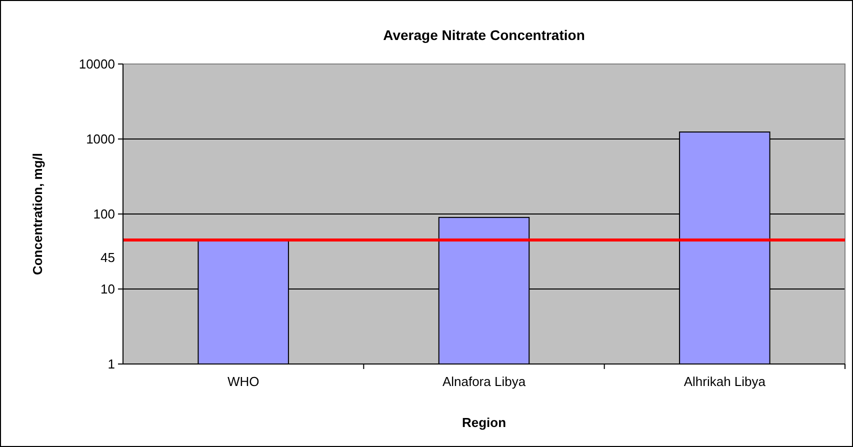  Describe the element at coordinates (484, 381) in the screenshot. I see `x-tick-label: Alnafora Libya` at that location.